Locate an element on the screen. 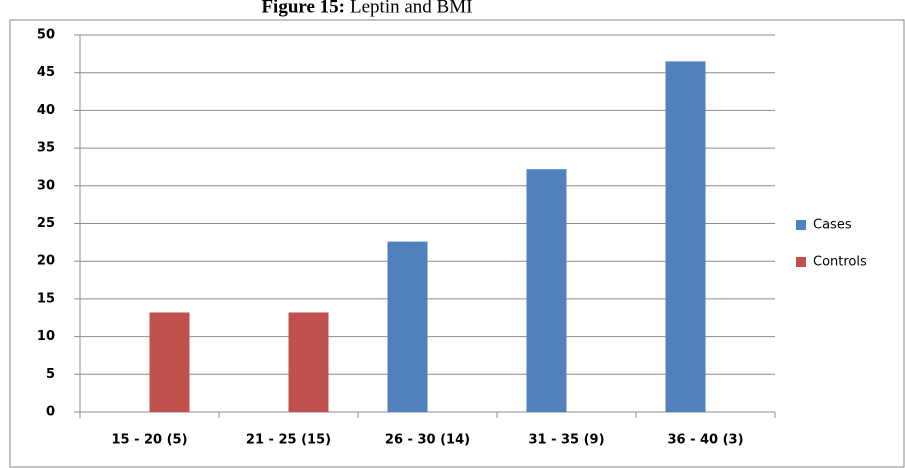  y-tick-label: 15 is located at coordinates (46, 298).